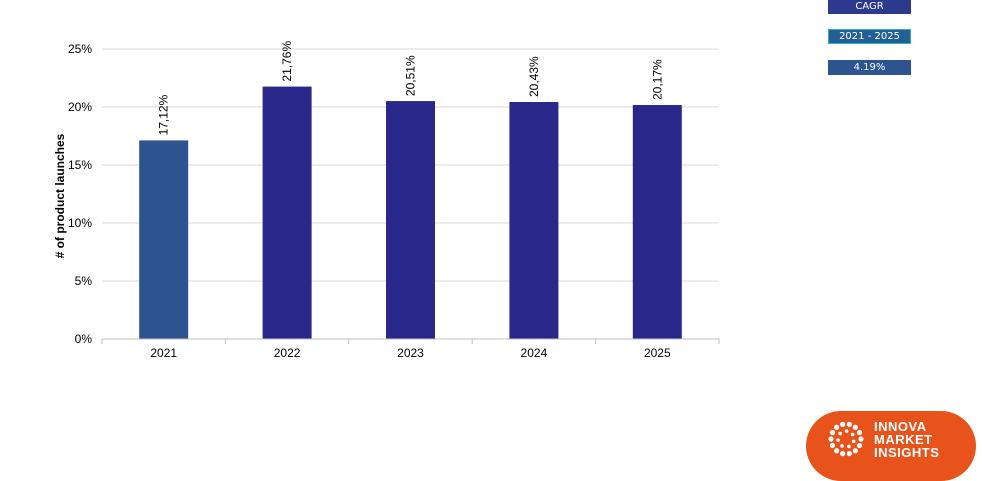 This screenshot has height=481, width=982. I want to click on y-tick-label: 25%, so click(80, 49).